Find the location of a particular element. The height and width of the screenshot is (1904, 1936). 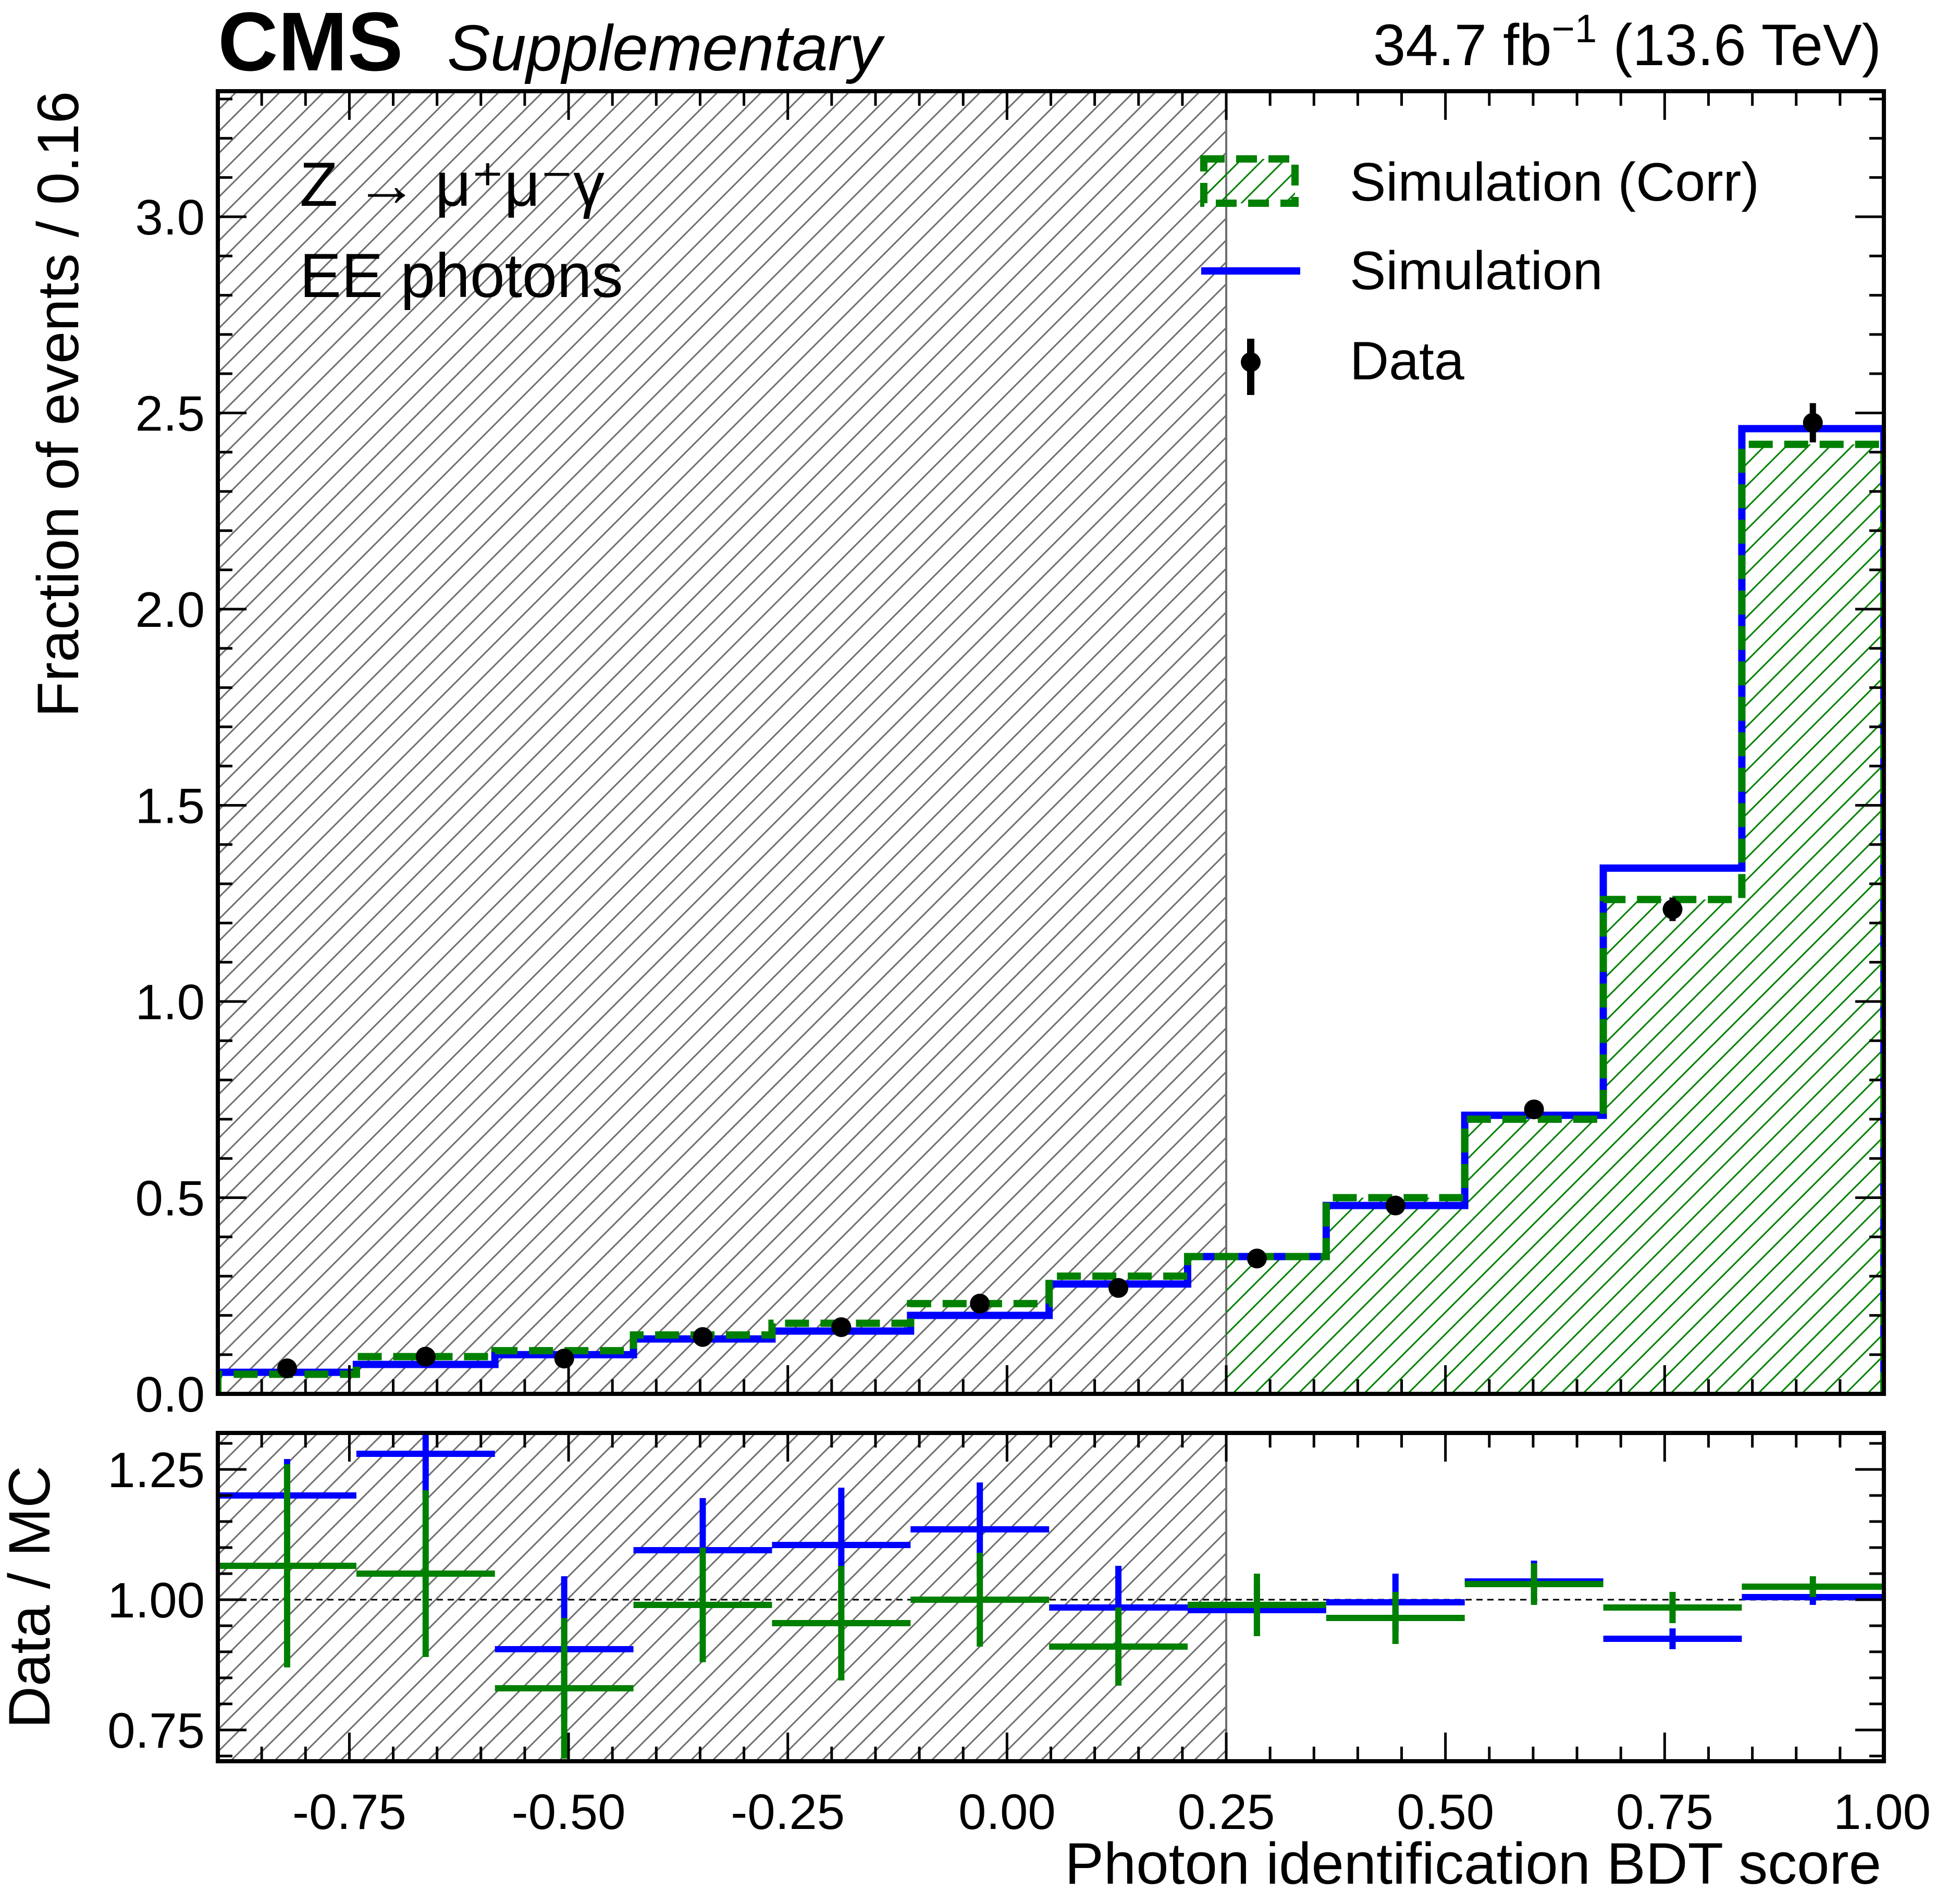

main-ytick-label: 2.5 is located at coordinates (170, 413).